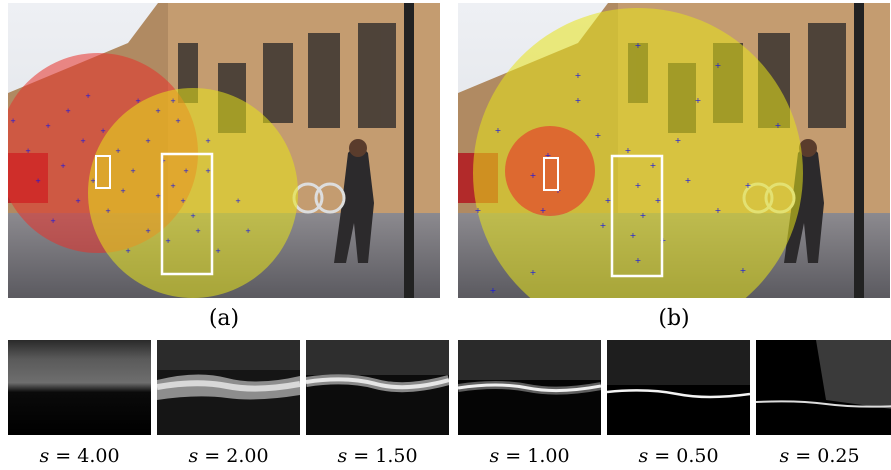 This screenshot has height=470, width=891. Describe the element at coordinates (838, 456) in the screenshot. I see `scale-value: 0.25` at that location.